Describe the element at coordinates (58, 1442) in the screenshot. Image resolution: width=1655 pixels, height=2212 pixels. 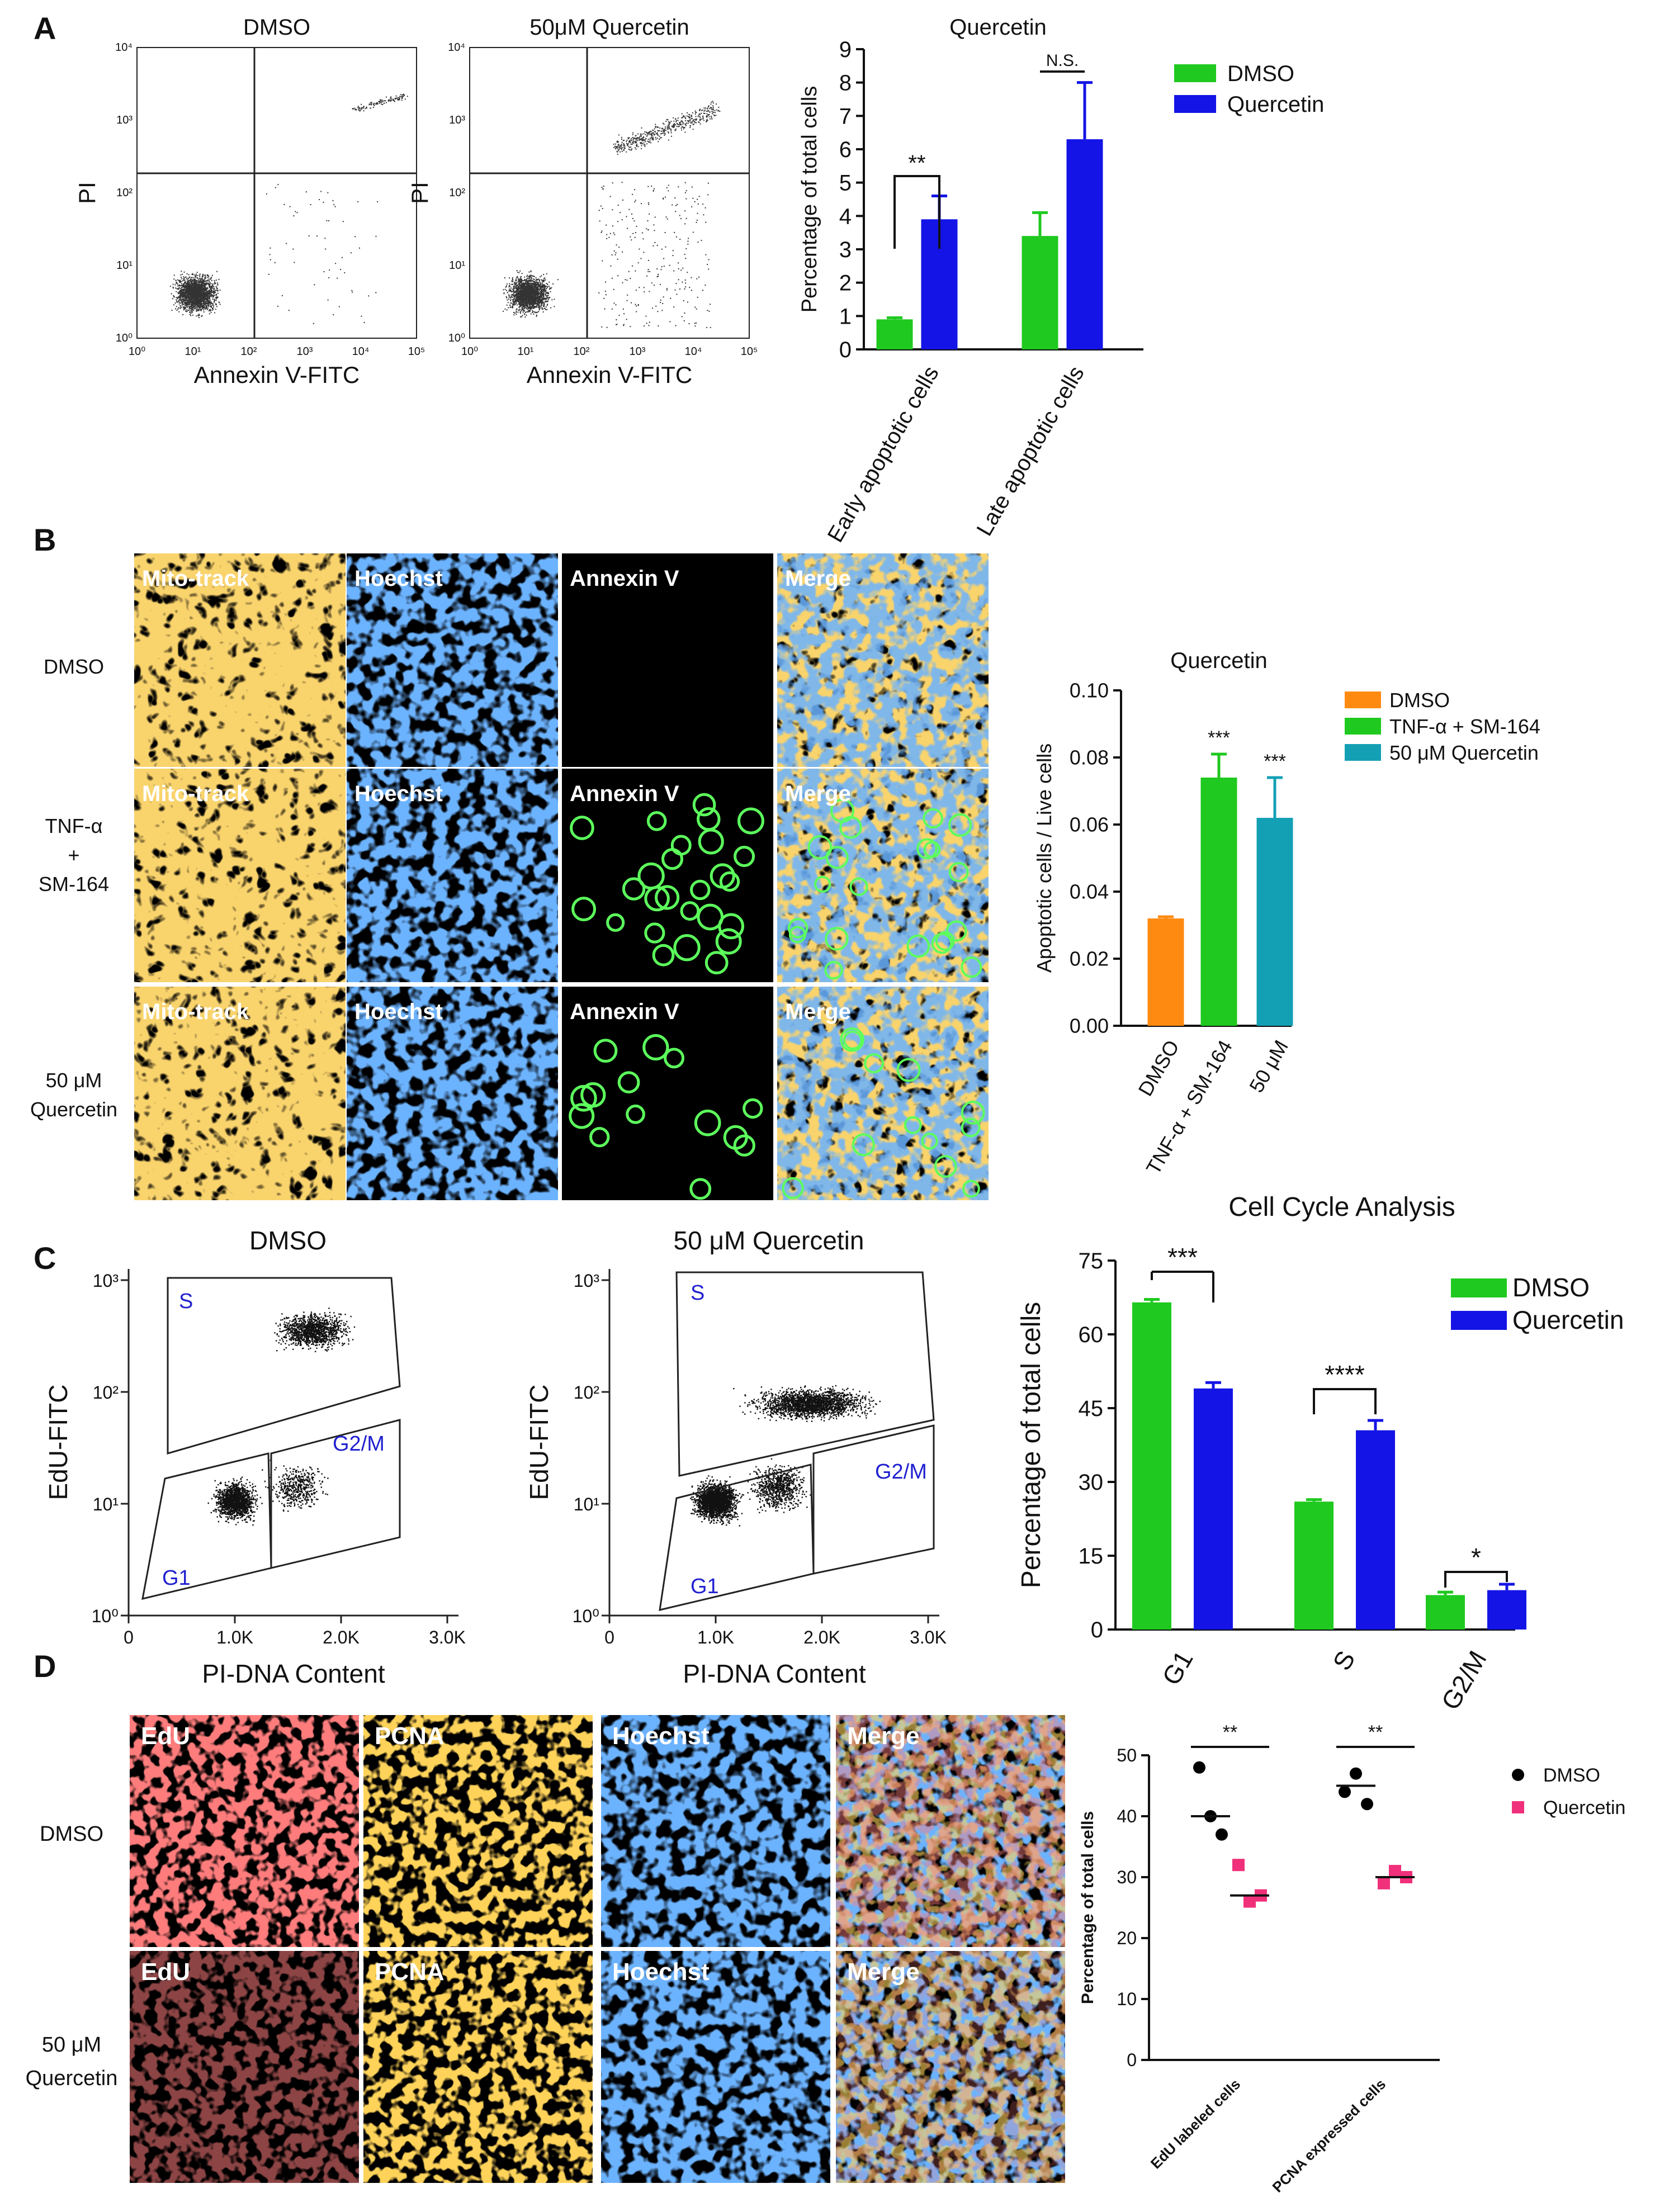
I see `flow-y-label: EdU-FITC` at that location.